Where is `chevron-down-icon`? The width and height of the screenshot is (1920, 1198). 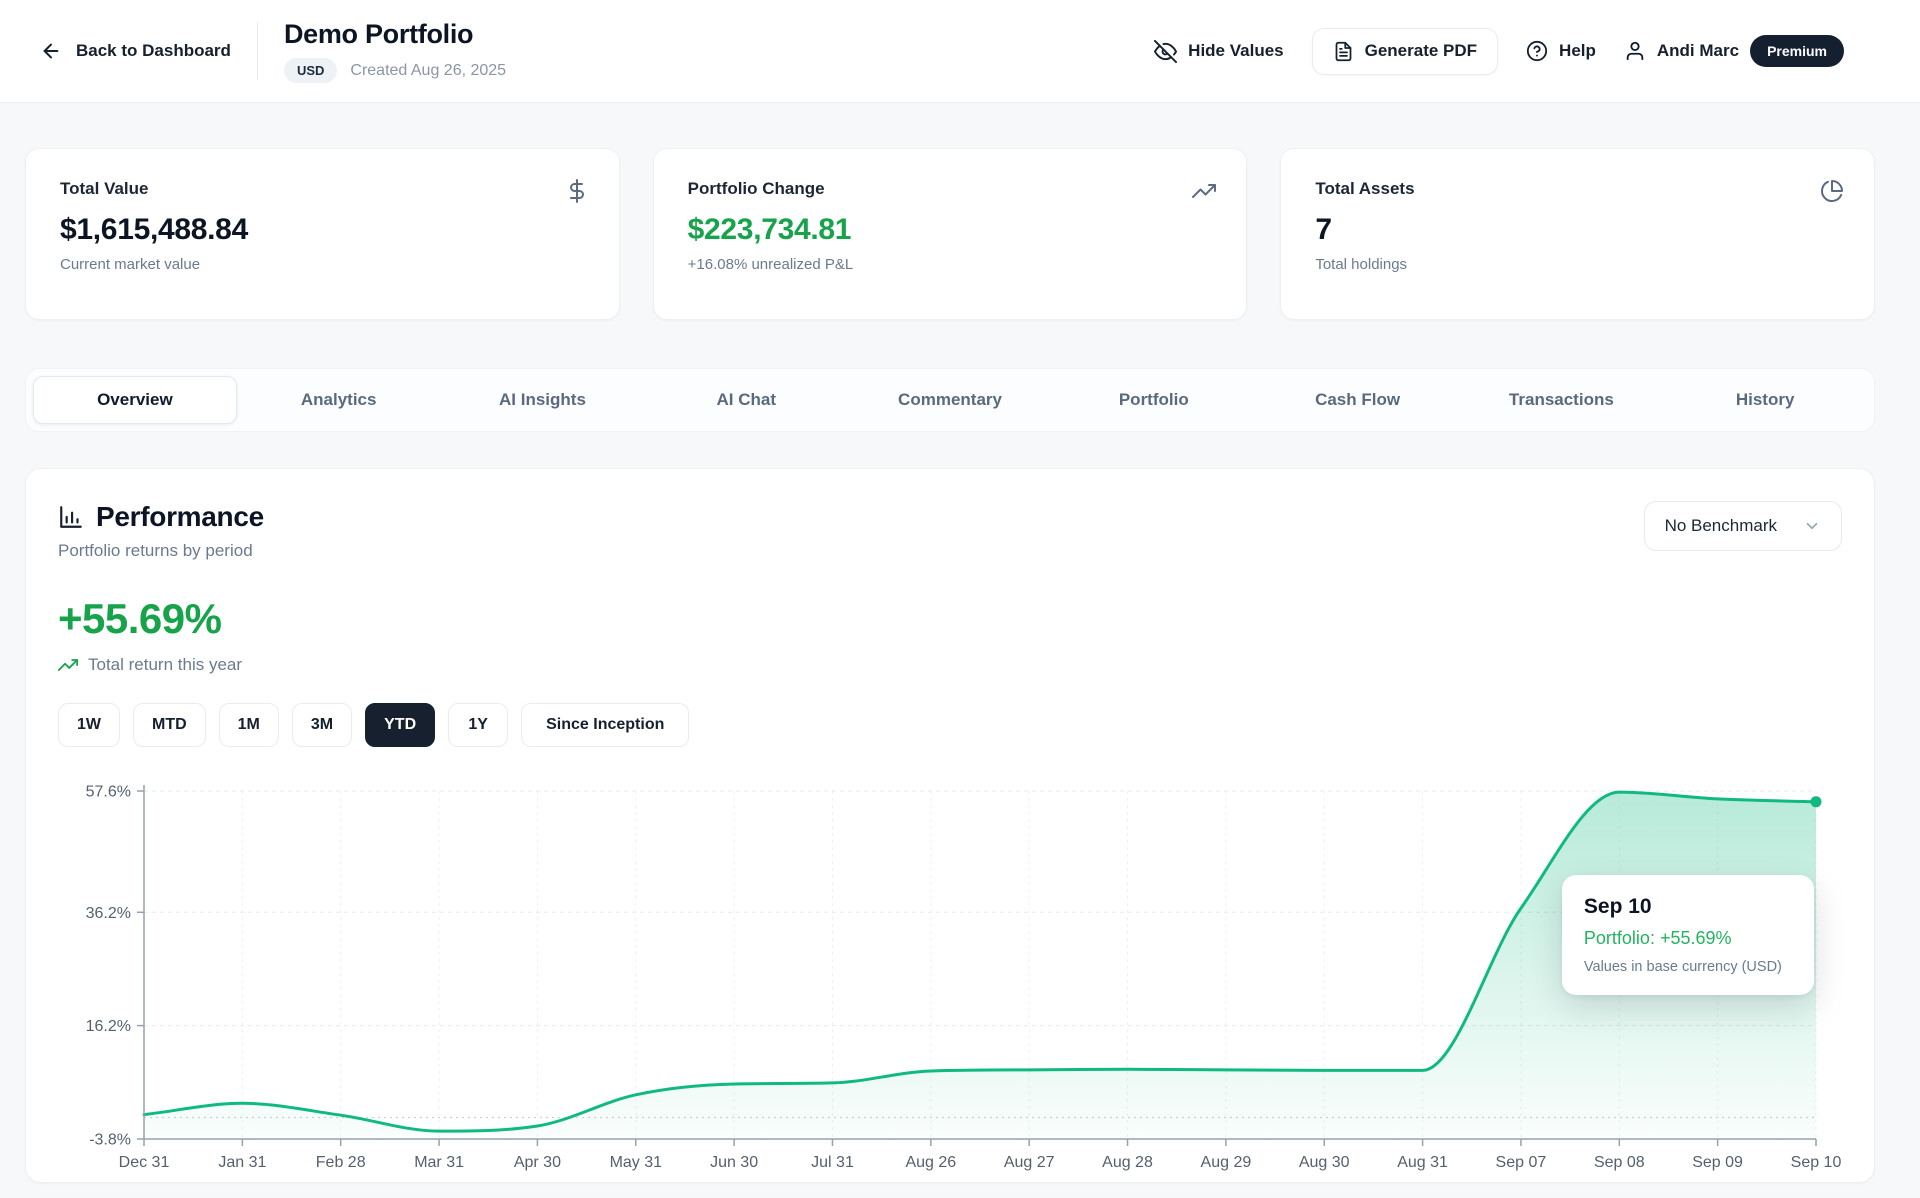 chevron-down-icon is located at coordinates (1812, 526).